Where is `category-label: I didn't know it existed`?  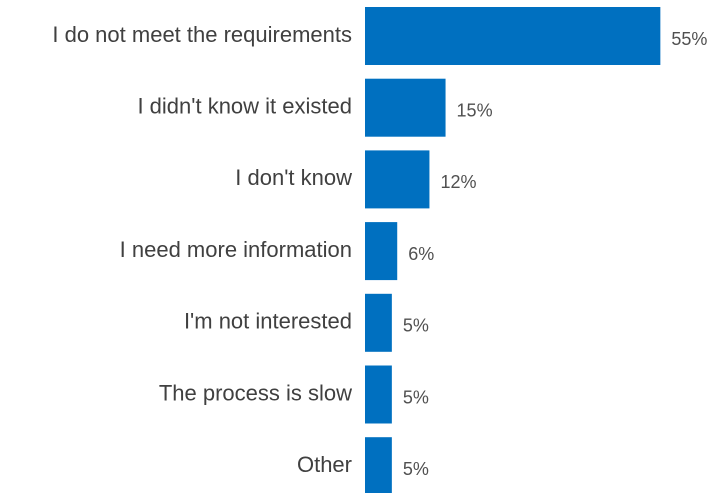 category-label: I didn't know it existed is located at coordinates (244, 106).